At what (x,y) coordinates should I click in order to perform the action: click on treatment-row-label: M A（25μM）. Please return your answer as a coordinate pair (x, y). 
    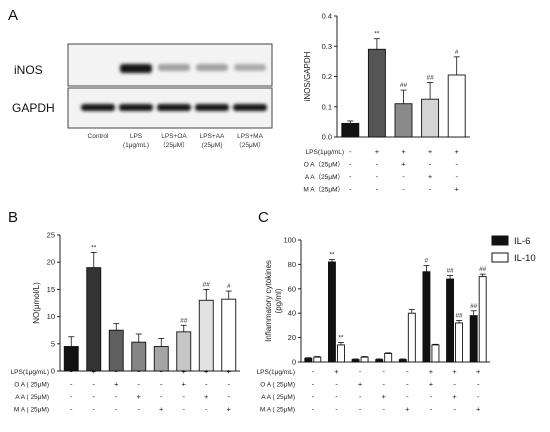
    Looking at the image, I should click on (323, 190).